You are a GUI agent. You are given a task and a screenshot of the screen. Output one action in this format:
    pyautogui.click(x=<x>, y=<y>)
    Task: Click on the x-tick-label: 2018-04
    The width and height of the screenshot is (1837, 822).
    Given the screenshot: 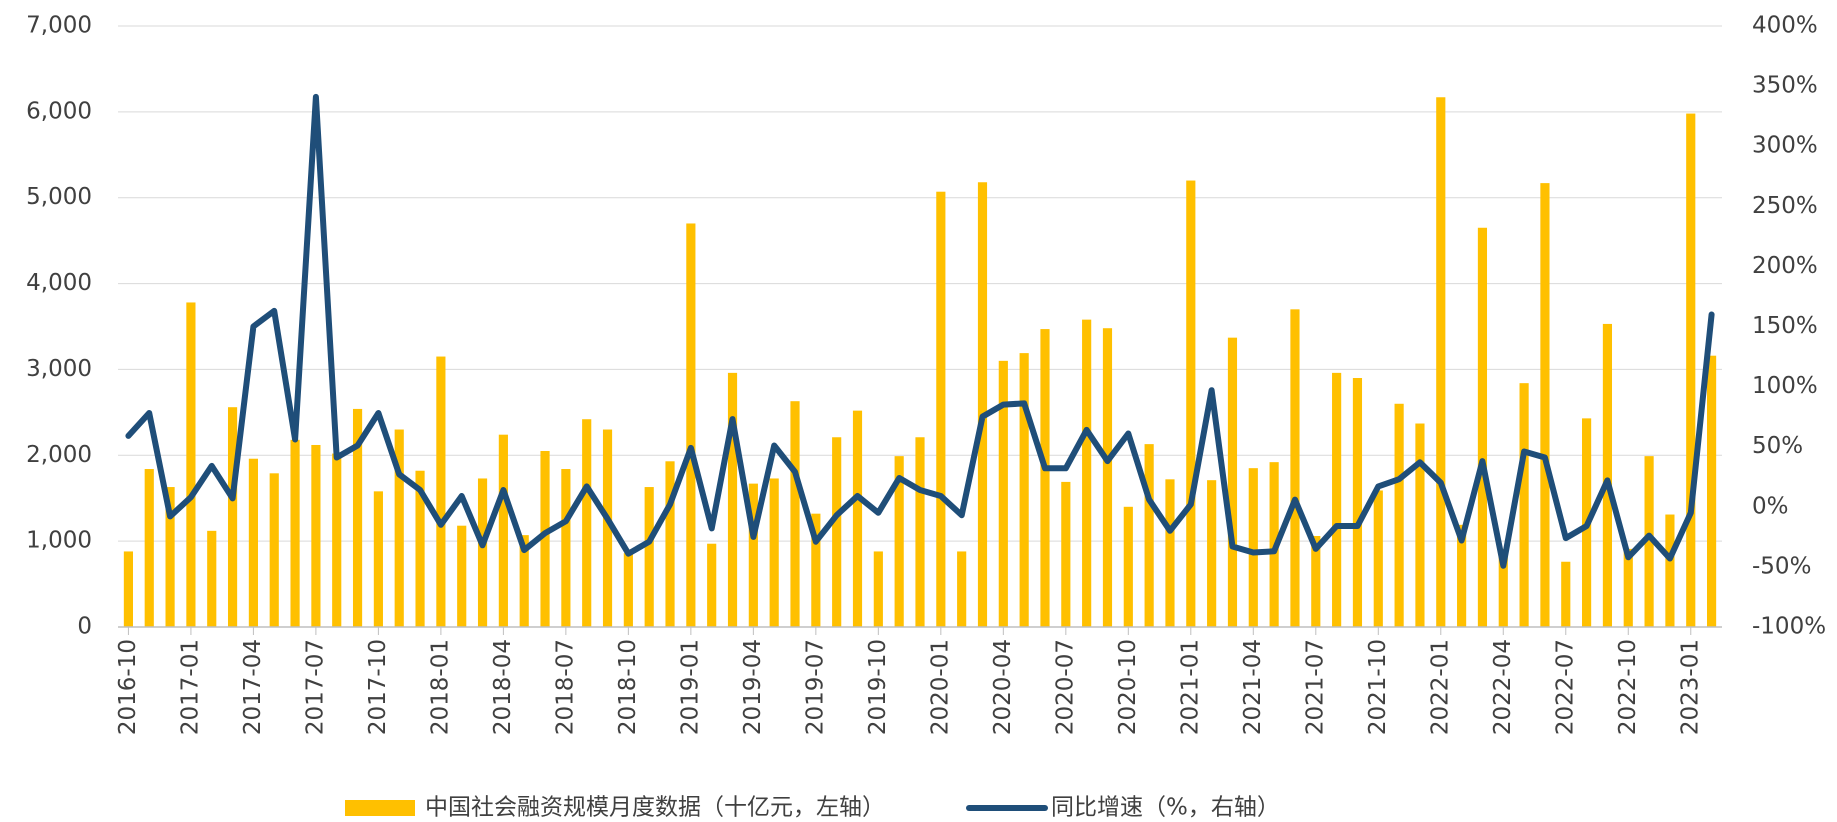 What is the action you would take?
    pyautogui.click(x=503, y=687)
    